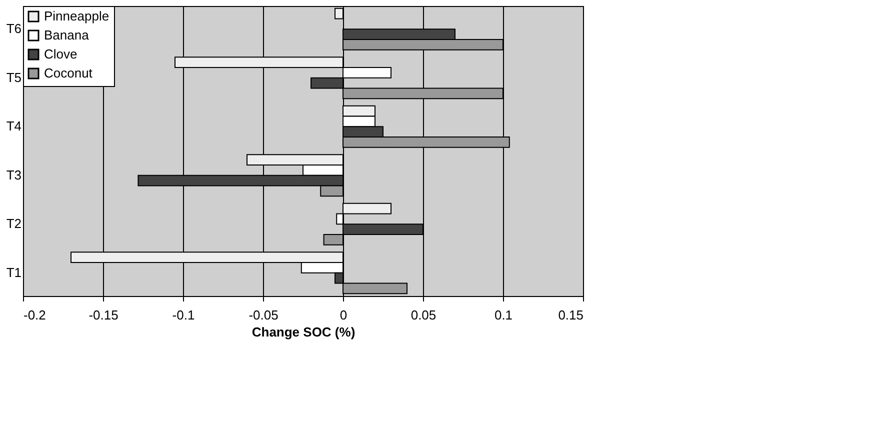 The width and height of the screenshot is (882, 429). Describe the element at coordinates (77, 16) in the screenshot. I see `legend-label: Pinneapple` at that location.